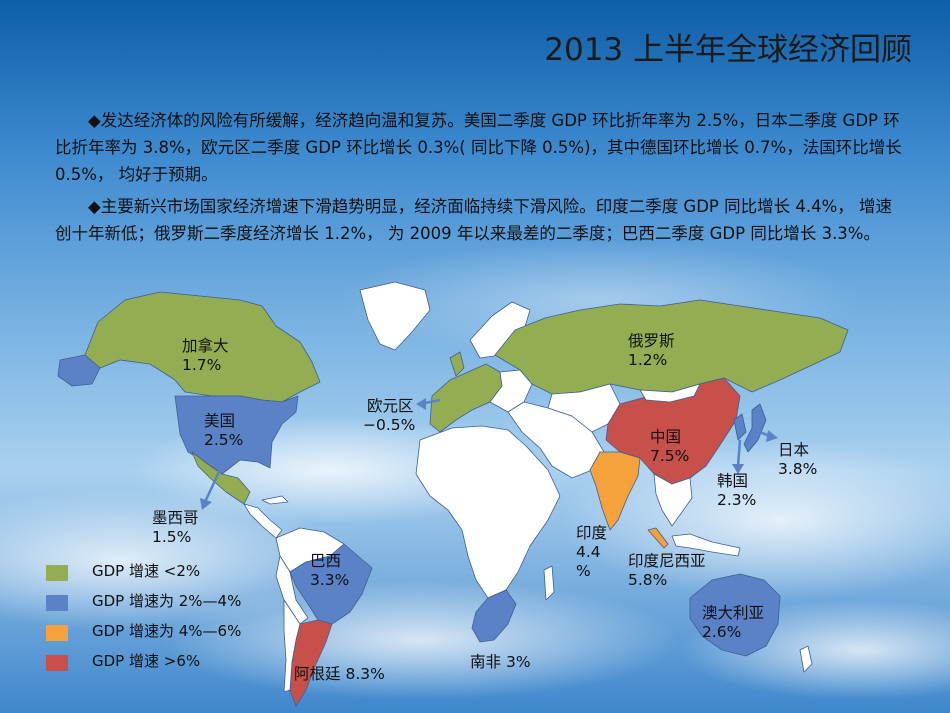 The image size is (950, 713). I want to click on australia-shape, so click(735, 615).